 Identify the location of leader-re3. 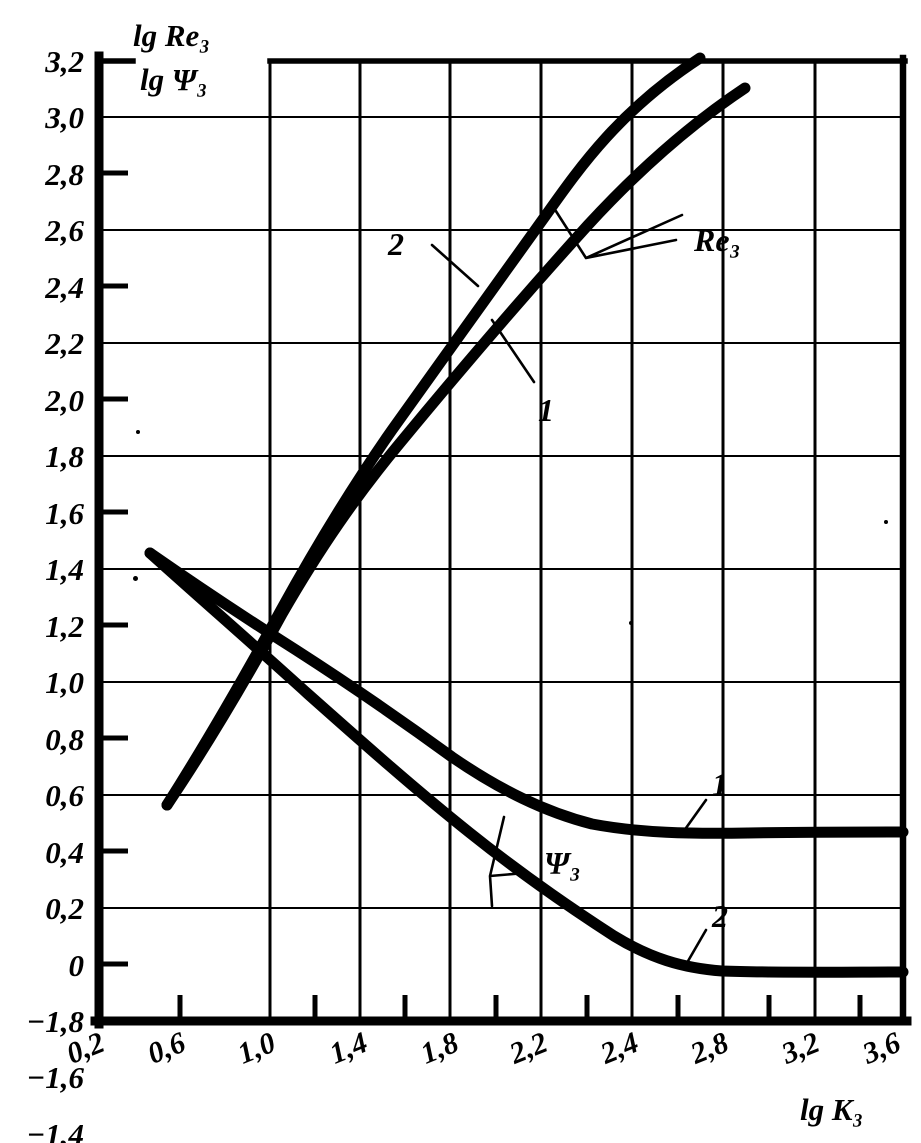
(617, 231).